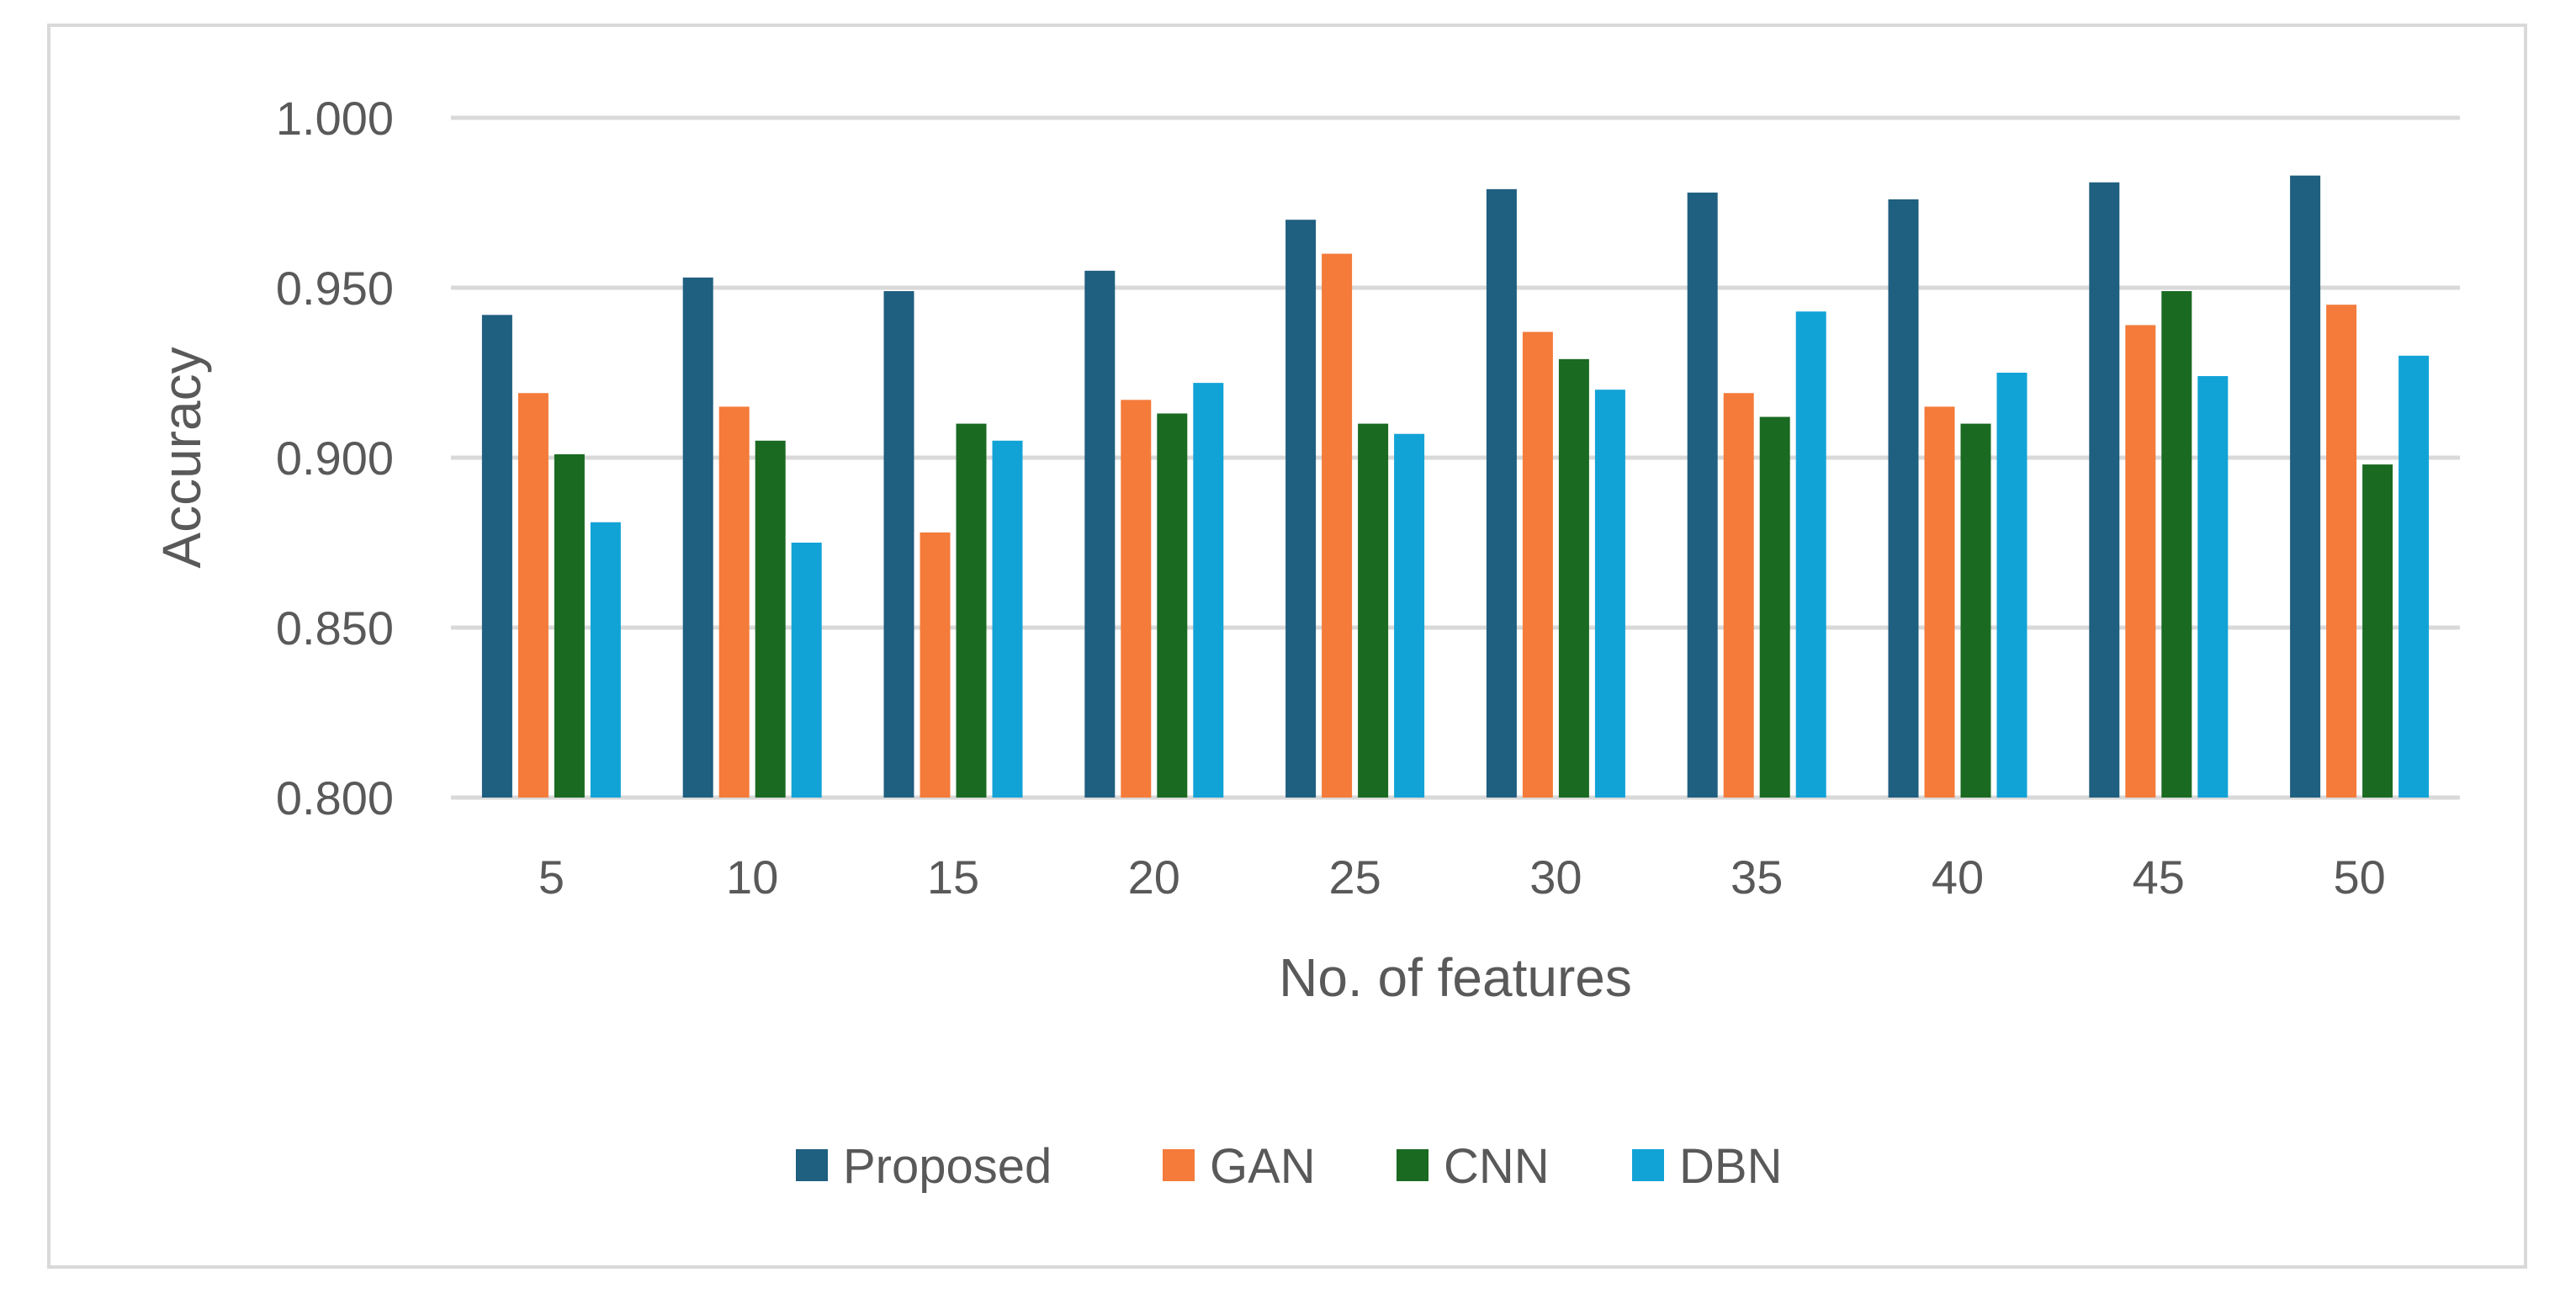 Image resolution: width=2576 pixels, height=1304 pixels. I want to click on legend-item-cnn: CNN, so click(1473, 1166).